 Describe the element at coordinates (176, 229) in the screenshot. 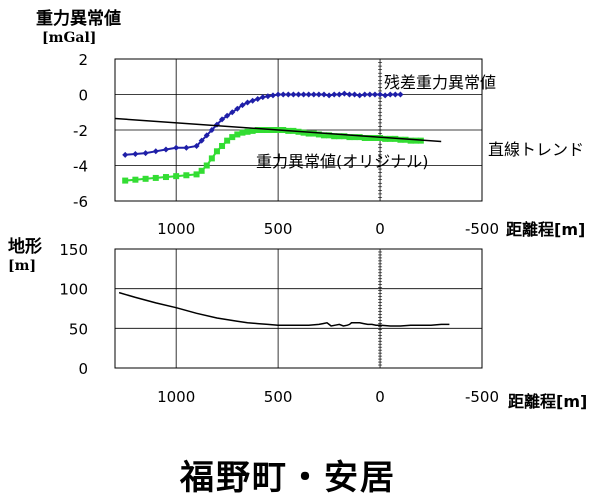

I see `panel-0-xtick: 1000` at that location.